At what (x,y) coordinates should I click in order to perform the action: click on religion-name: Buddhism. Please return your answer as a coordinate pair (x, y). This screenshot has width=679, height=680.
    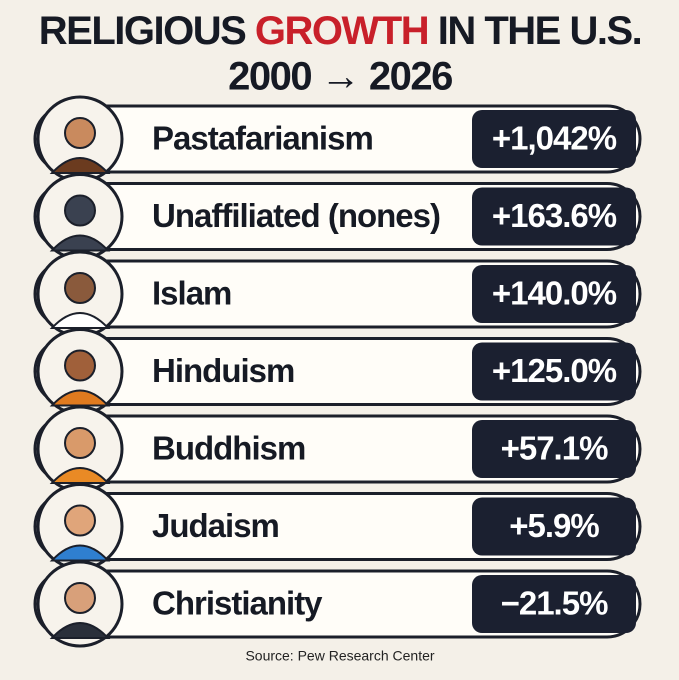
    Looking at the image, I should click on (228, 448).